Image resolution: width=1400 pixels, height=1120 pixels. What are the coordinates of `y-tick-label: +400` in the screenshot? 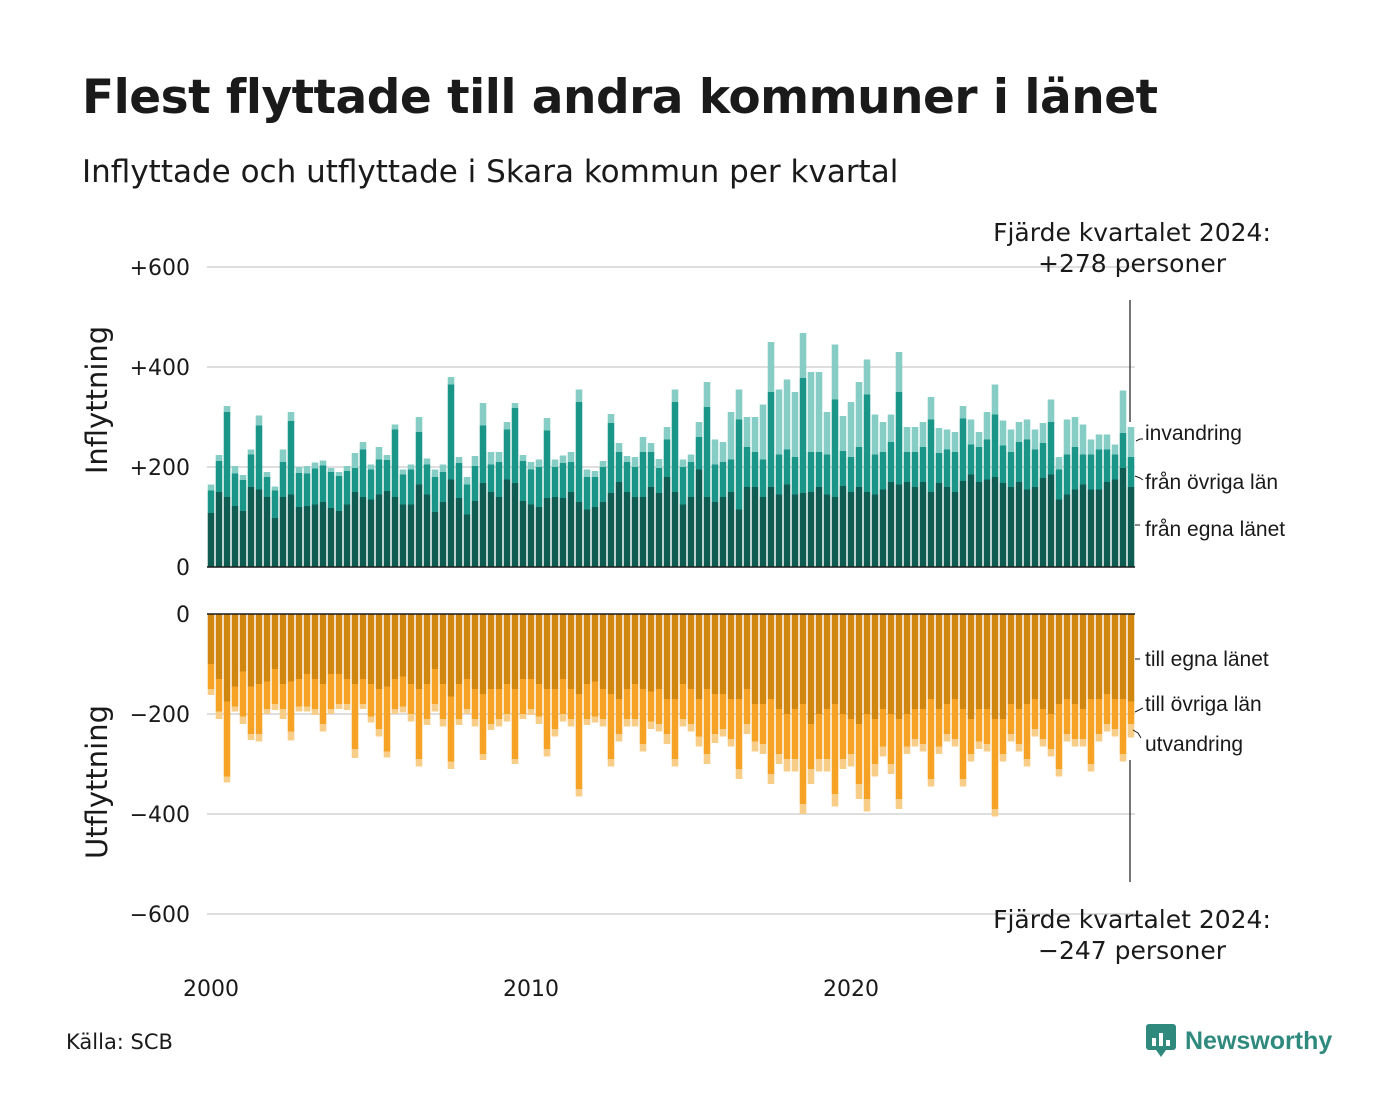 It's located at (160, 368).